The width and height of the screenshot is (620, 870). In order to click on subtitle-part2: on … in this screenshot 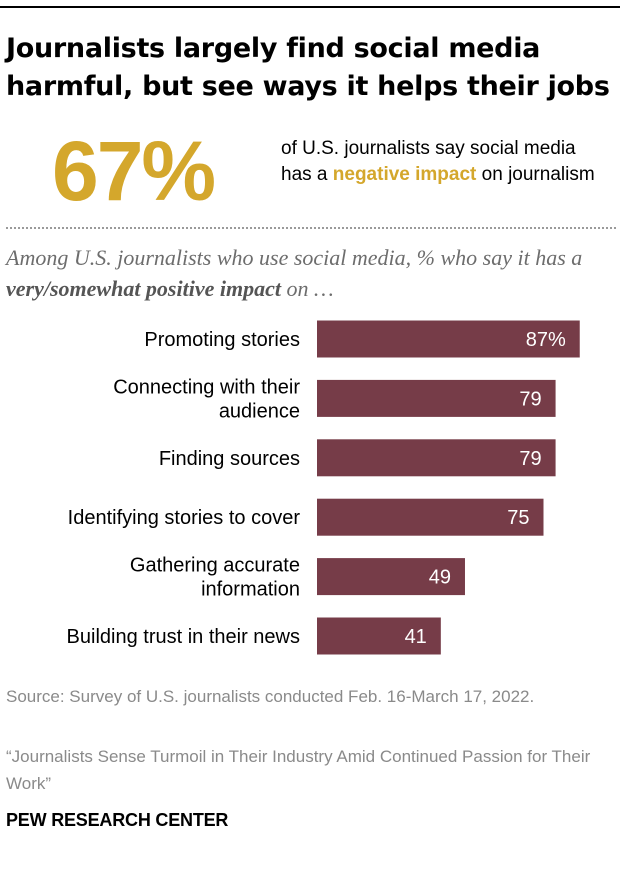, I will do `click(307, 288)`.